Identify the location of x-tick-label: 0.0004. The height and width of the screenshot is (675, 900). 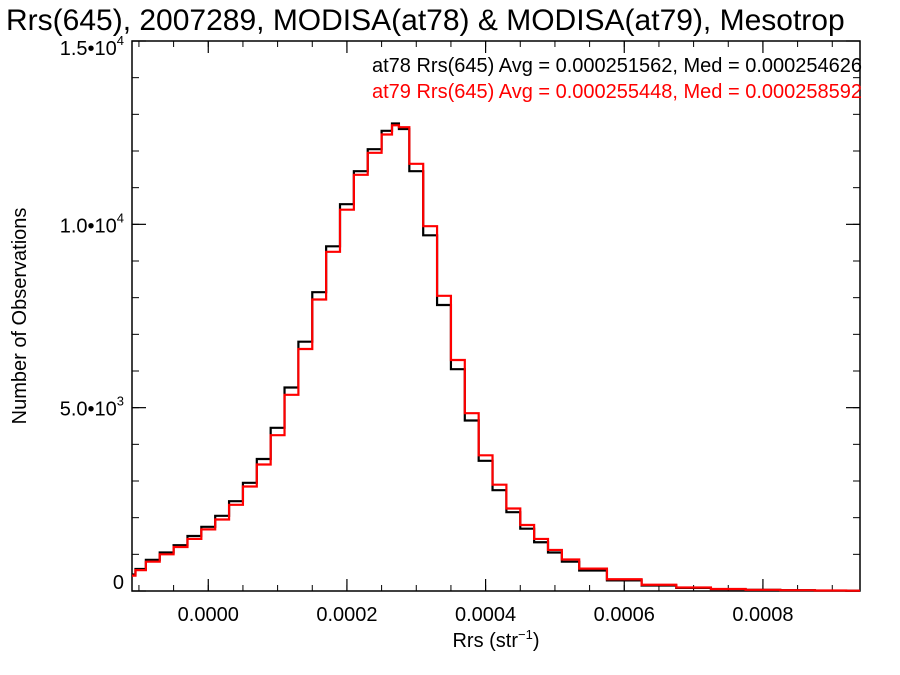
(485, 615).